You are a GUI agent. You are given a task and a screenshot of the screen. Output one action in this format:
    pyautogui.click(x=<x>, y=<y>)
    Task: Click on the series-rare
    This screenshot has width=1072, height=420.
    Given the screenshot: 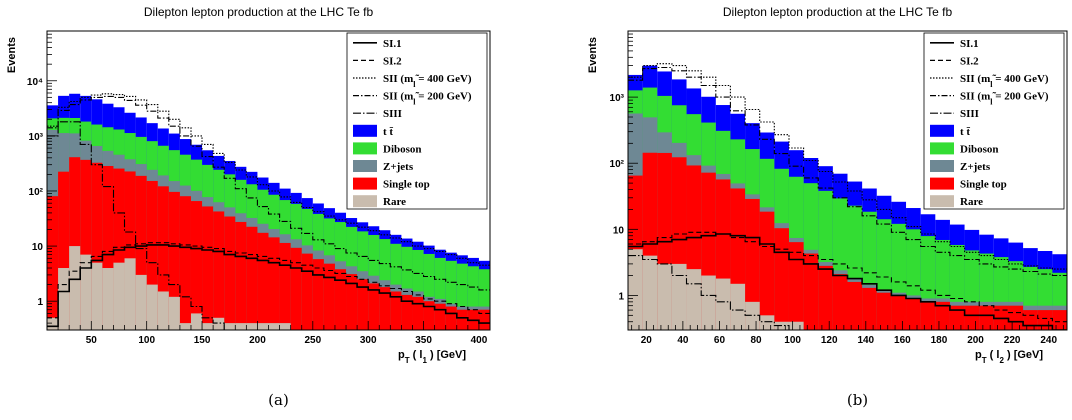 What is the action you would take?
    pyautogui.click(x=716, y=289)
    